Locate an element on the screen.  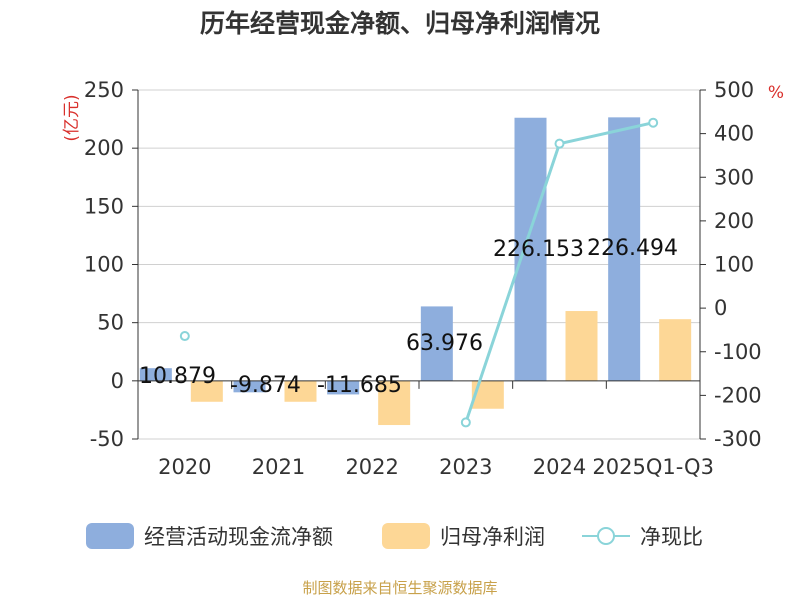
y-left-tick-label: 250 is located at coordinates (104, 90).